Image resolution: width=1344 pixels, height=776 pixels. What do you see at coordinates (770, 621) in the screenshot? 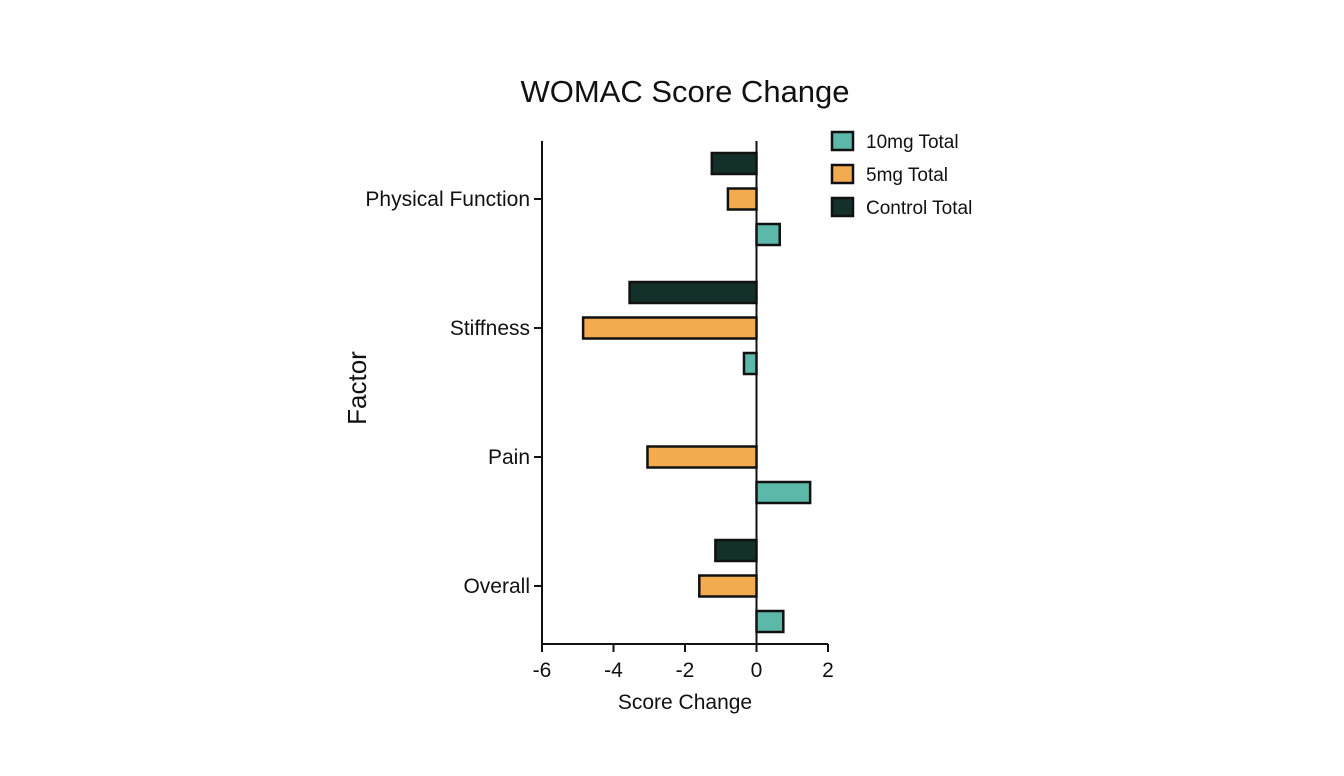
I see `bar-overall-10mg-total` at bounding box center [770, 621].